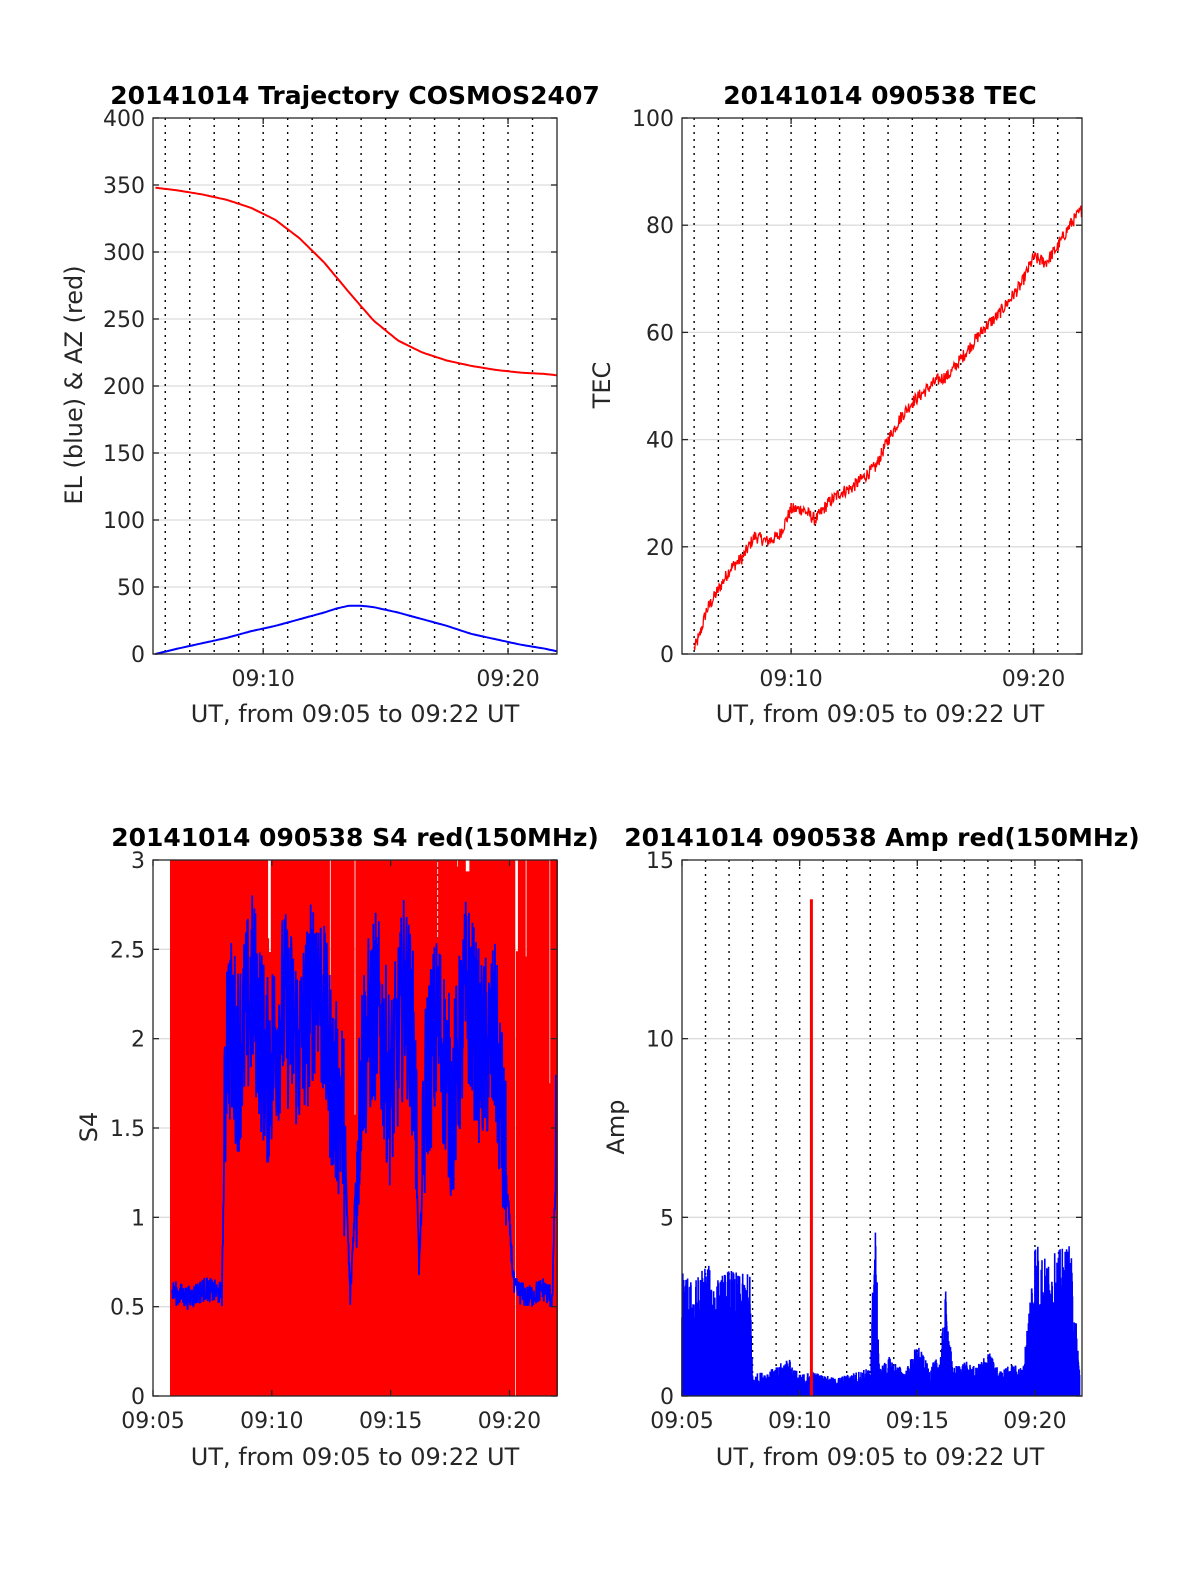  I want to click on ytick-label: 2, so click(138, 1040).